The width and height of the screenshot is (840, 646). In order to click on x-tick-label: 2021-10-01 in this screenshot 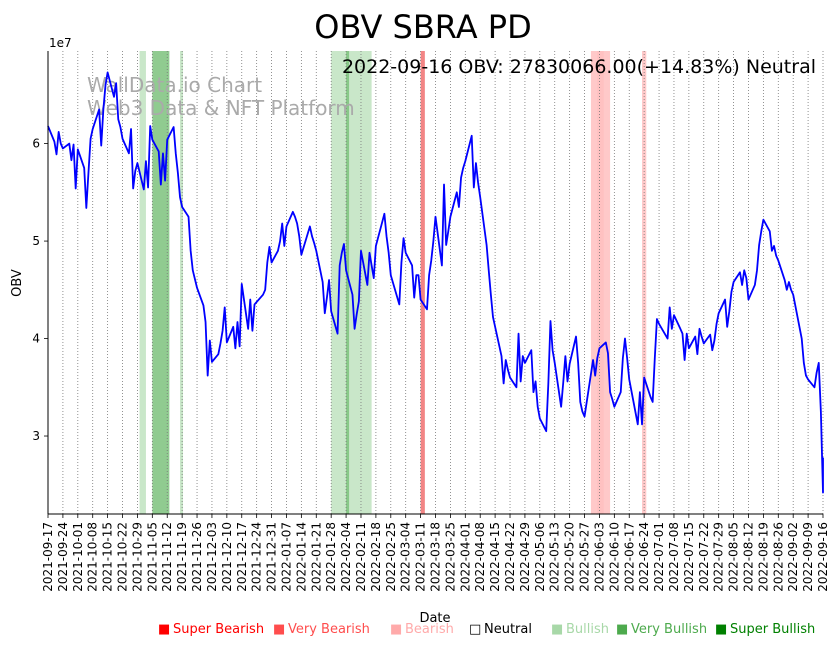, I will do `click(78, 557)`.